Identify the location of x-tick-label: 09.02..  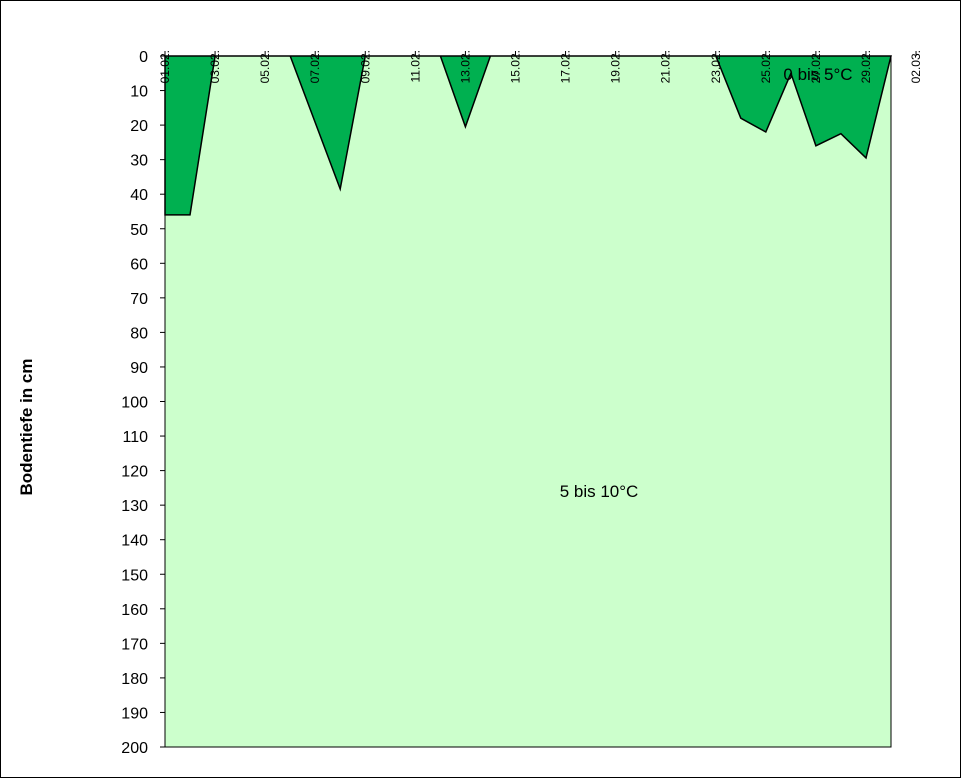
(365, 66).